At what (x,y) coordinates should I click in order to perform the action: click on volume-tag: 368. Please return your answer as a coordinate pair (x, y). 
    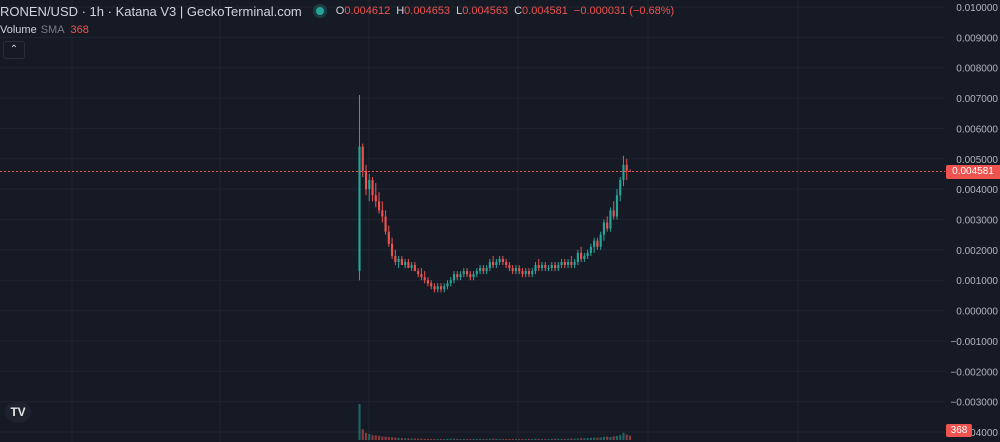
    Looking at the image, I should click on (959, 430).